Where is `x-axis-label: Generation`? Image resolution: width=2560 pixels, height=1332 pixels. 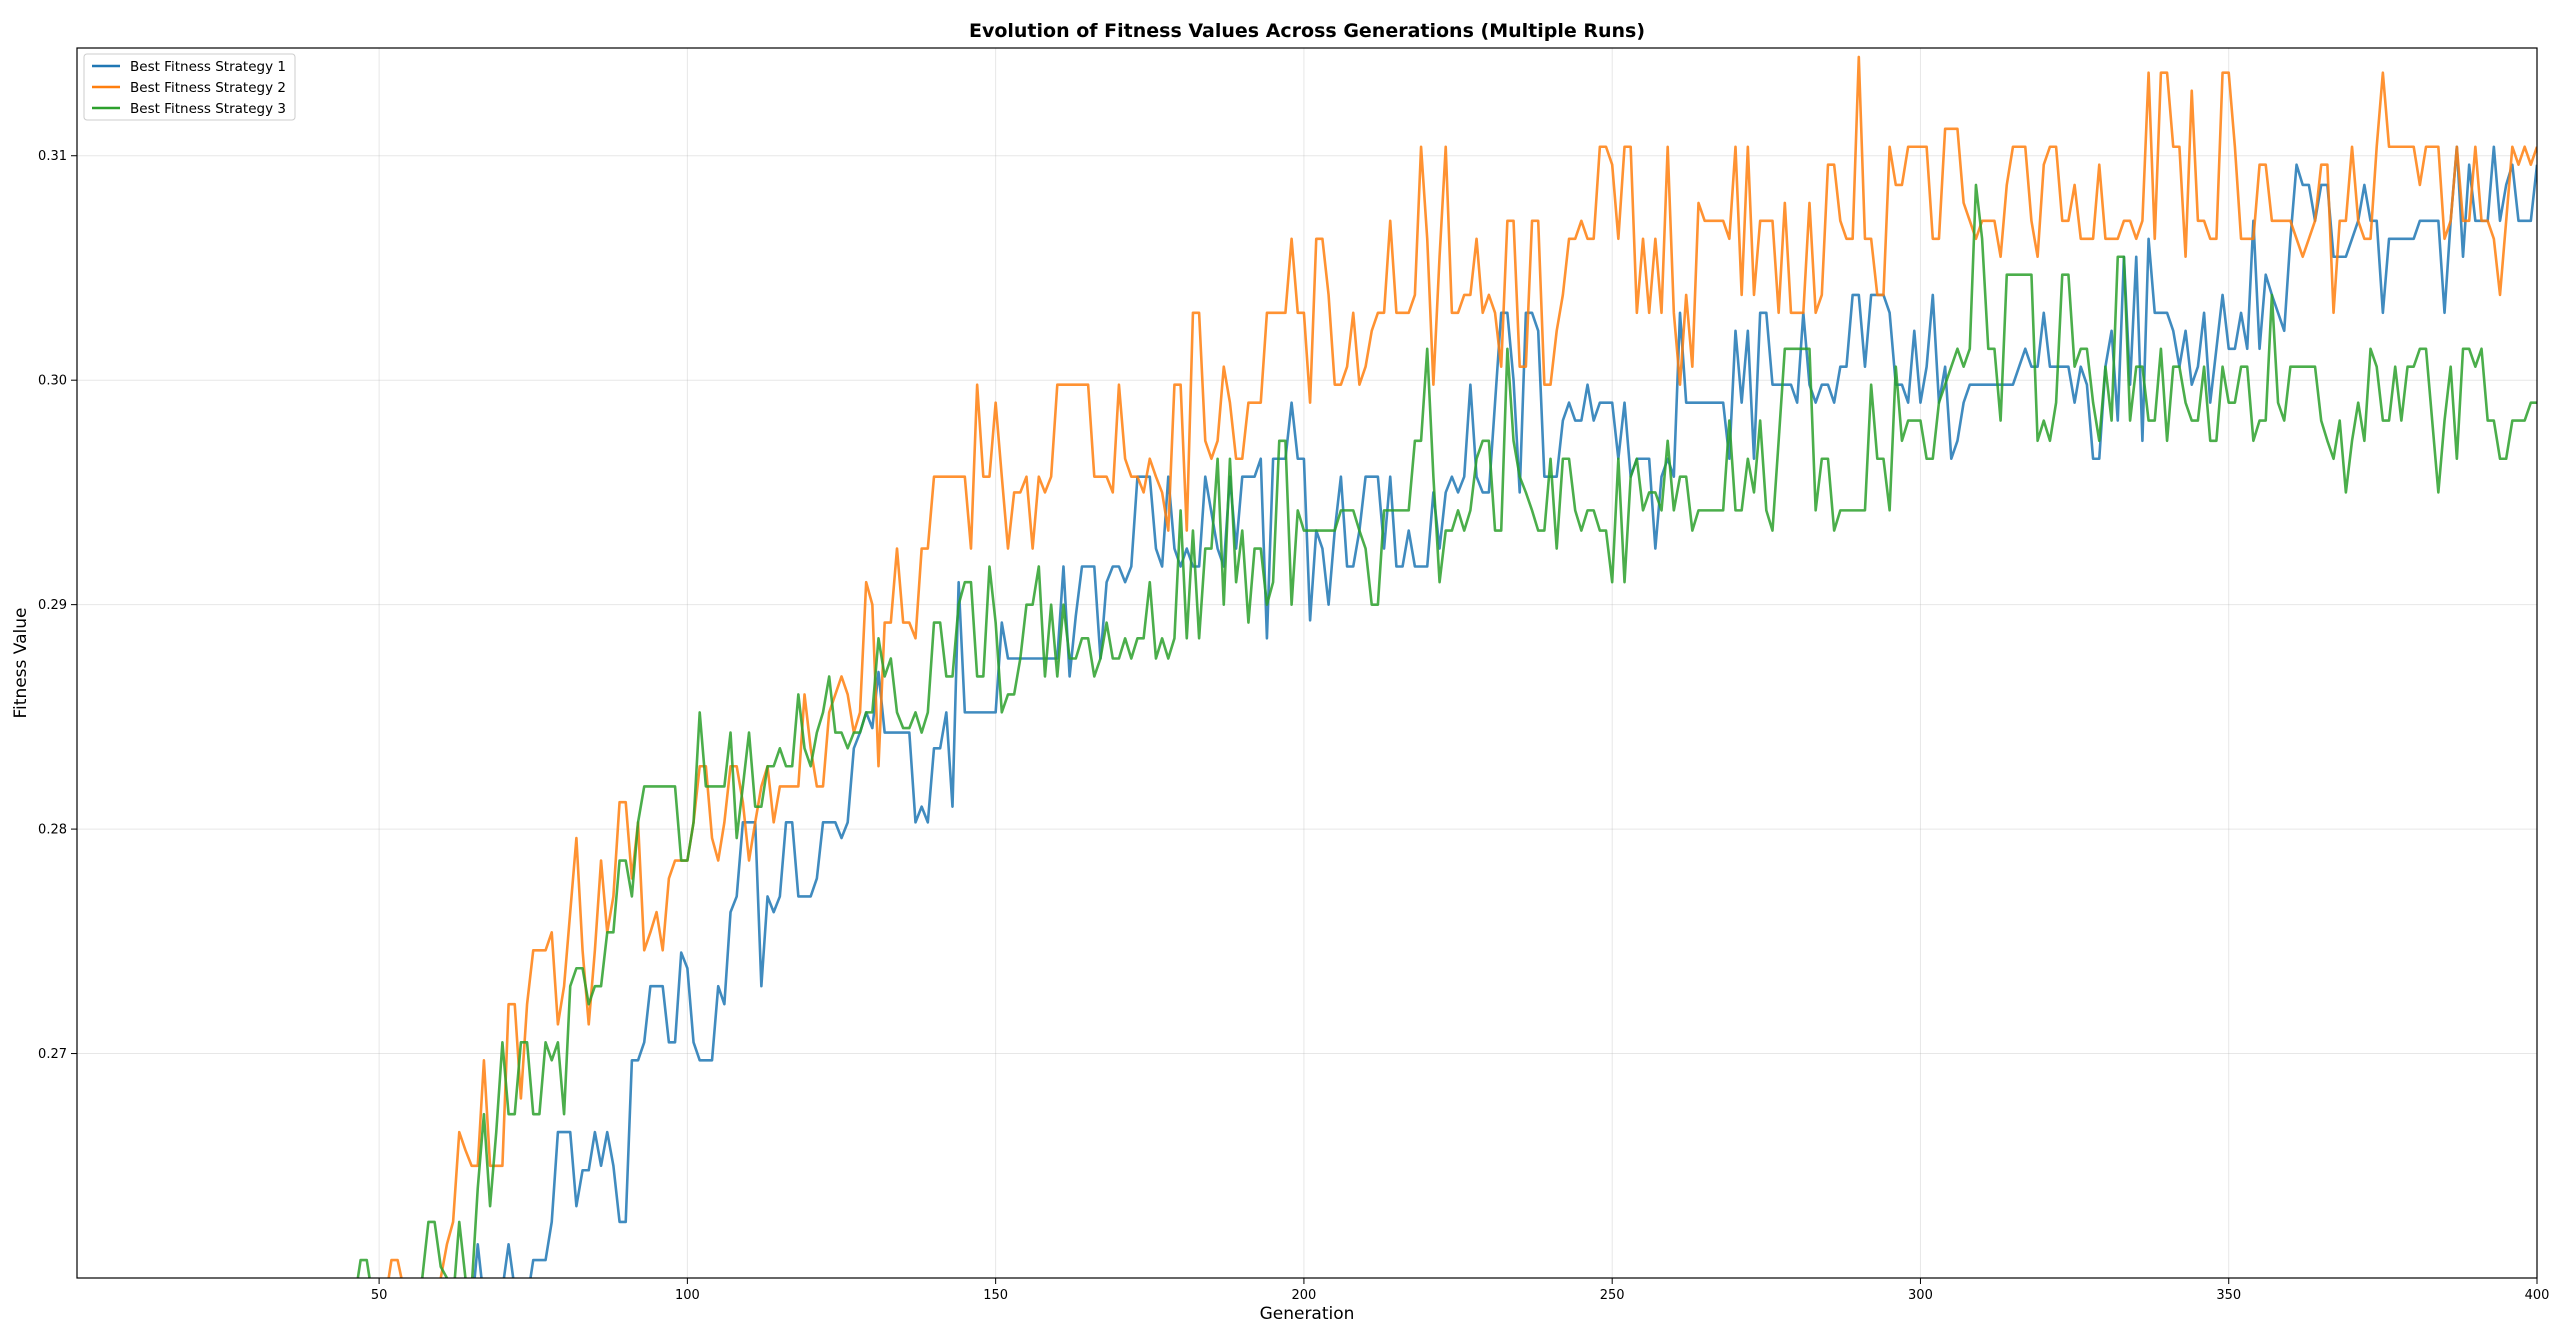
x-axis-label: Generation is located at coordinates (1307, 1314).